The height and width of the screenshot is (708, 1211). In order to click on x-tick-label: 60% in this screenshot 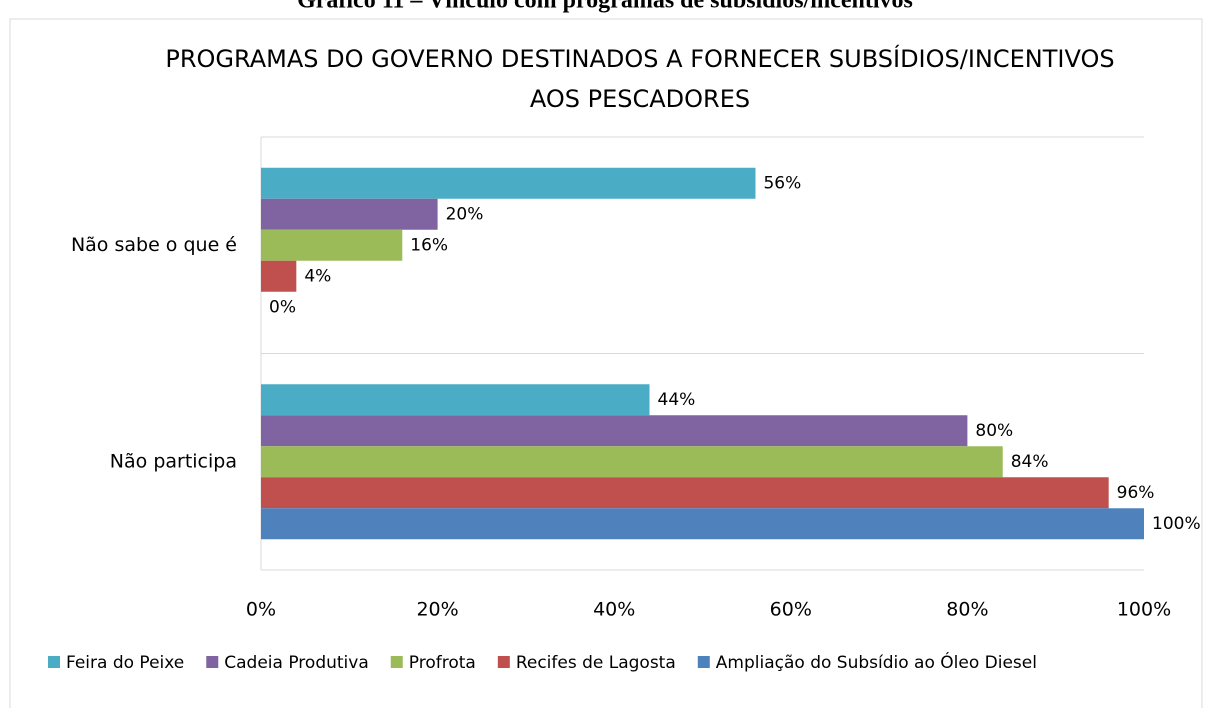, I will do `click(791, 610)`.